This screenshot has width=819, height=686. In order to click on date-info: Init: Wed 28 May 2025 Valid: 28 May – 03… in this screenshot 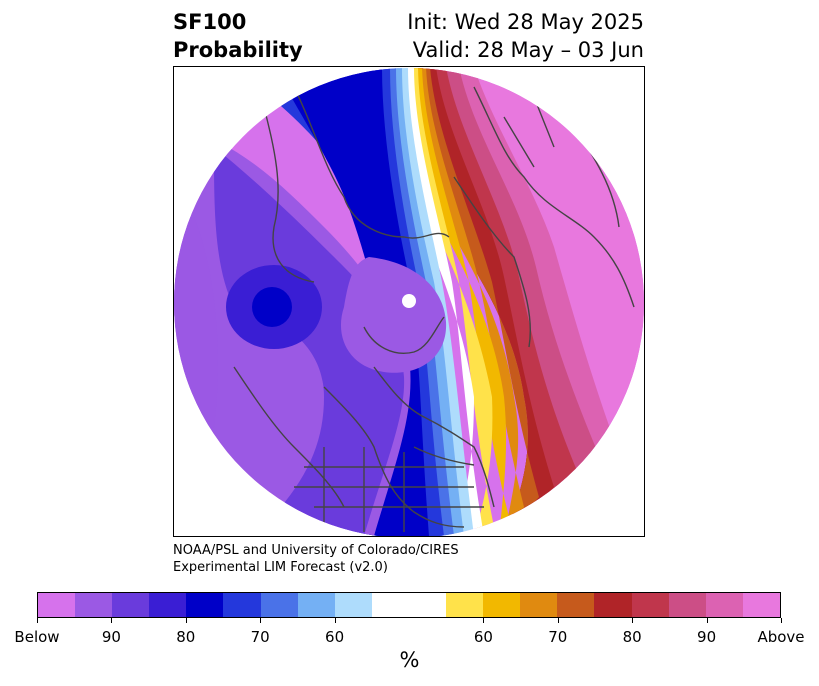, I will do `click(525, 36)`.